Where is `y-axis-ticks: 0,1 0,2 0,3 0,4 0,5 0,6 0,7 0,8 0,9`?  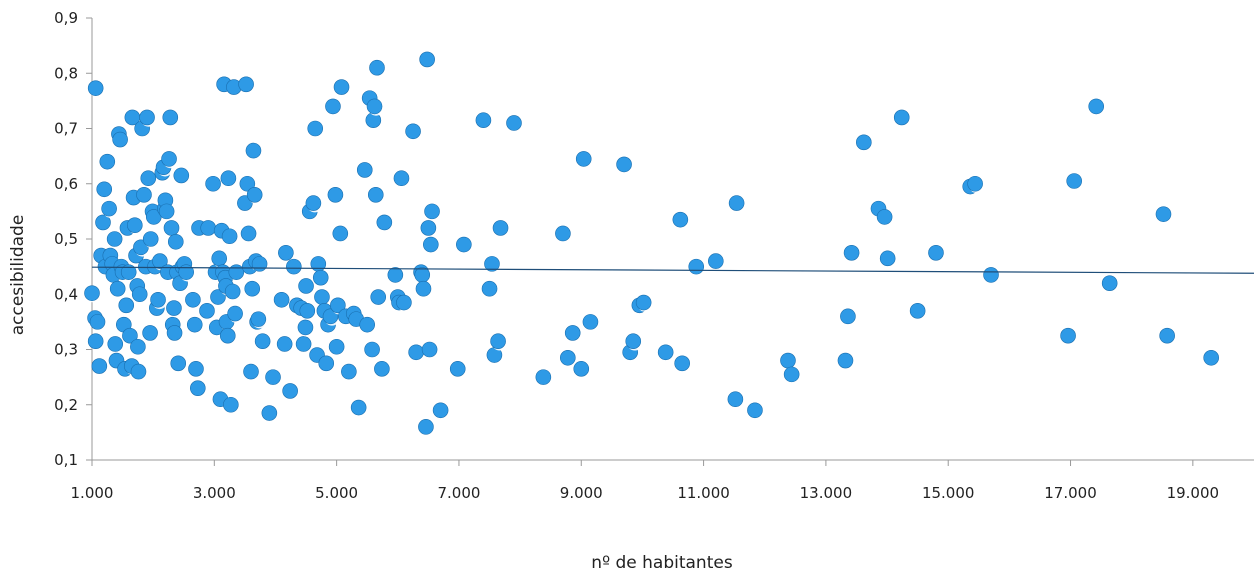 y-axis-ticks: 0,1 0,2 0,3 0,4 0,5 0,6 0,7 0,8 0,9 is located at coordinates (73, 239).